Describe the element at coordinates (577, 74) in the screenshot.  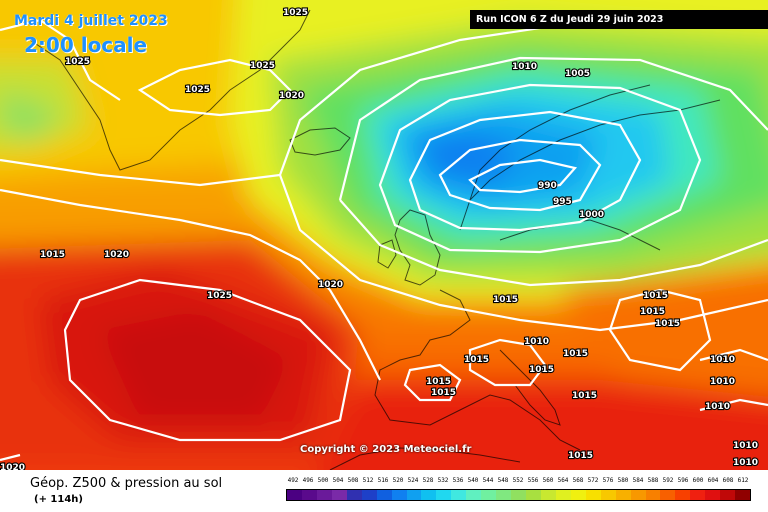
I see `isobar-label: 1005` at that location.